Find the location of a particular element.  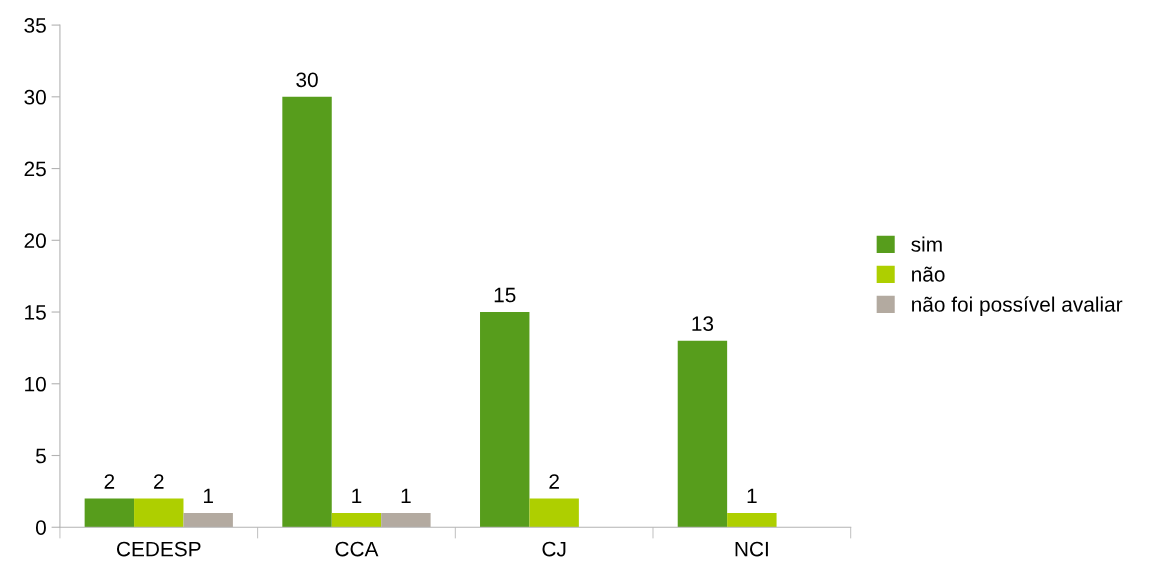

x-tick-label: NCI is located at coordinates (751, 549).